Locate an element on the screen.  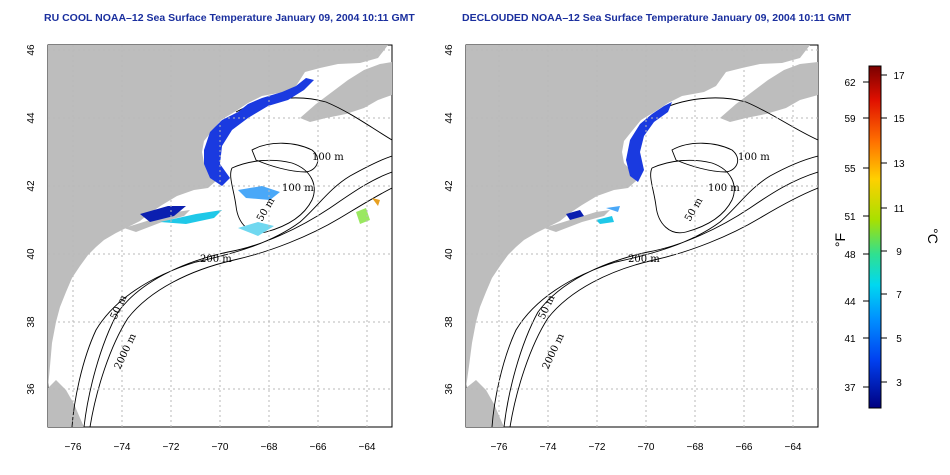
c-tick-label: 5 is located at coordinates (899, 339).